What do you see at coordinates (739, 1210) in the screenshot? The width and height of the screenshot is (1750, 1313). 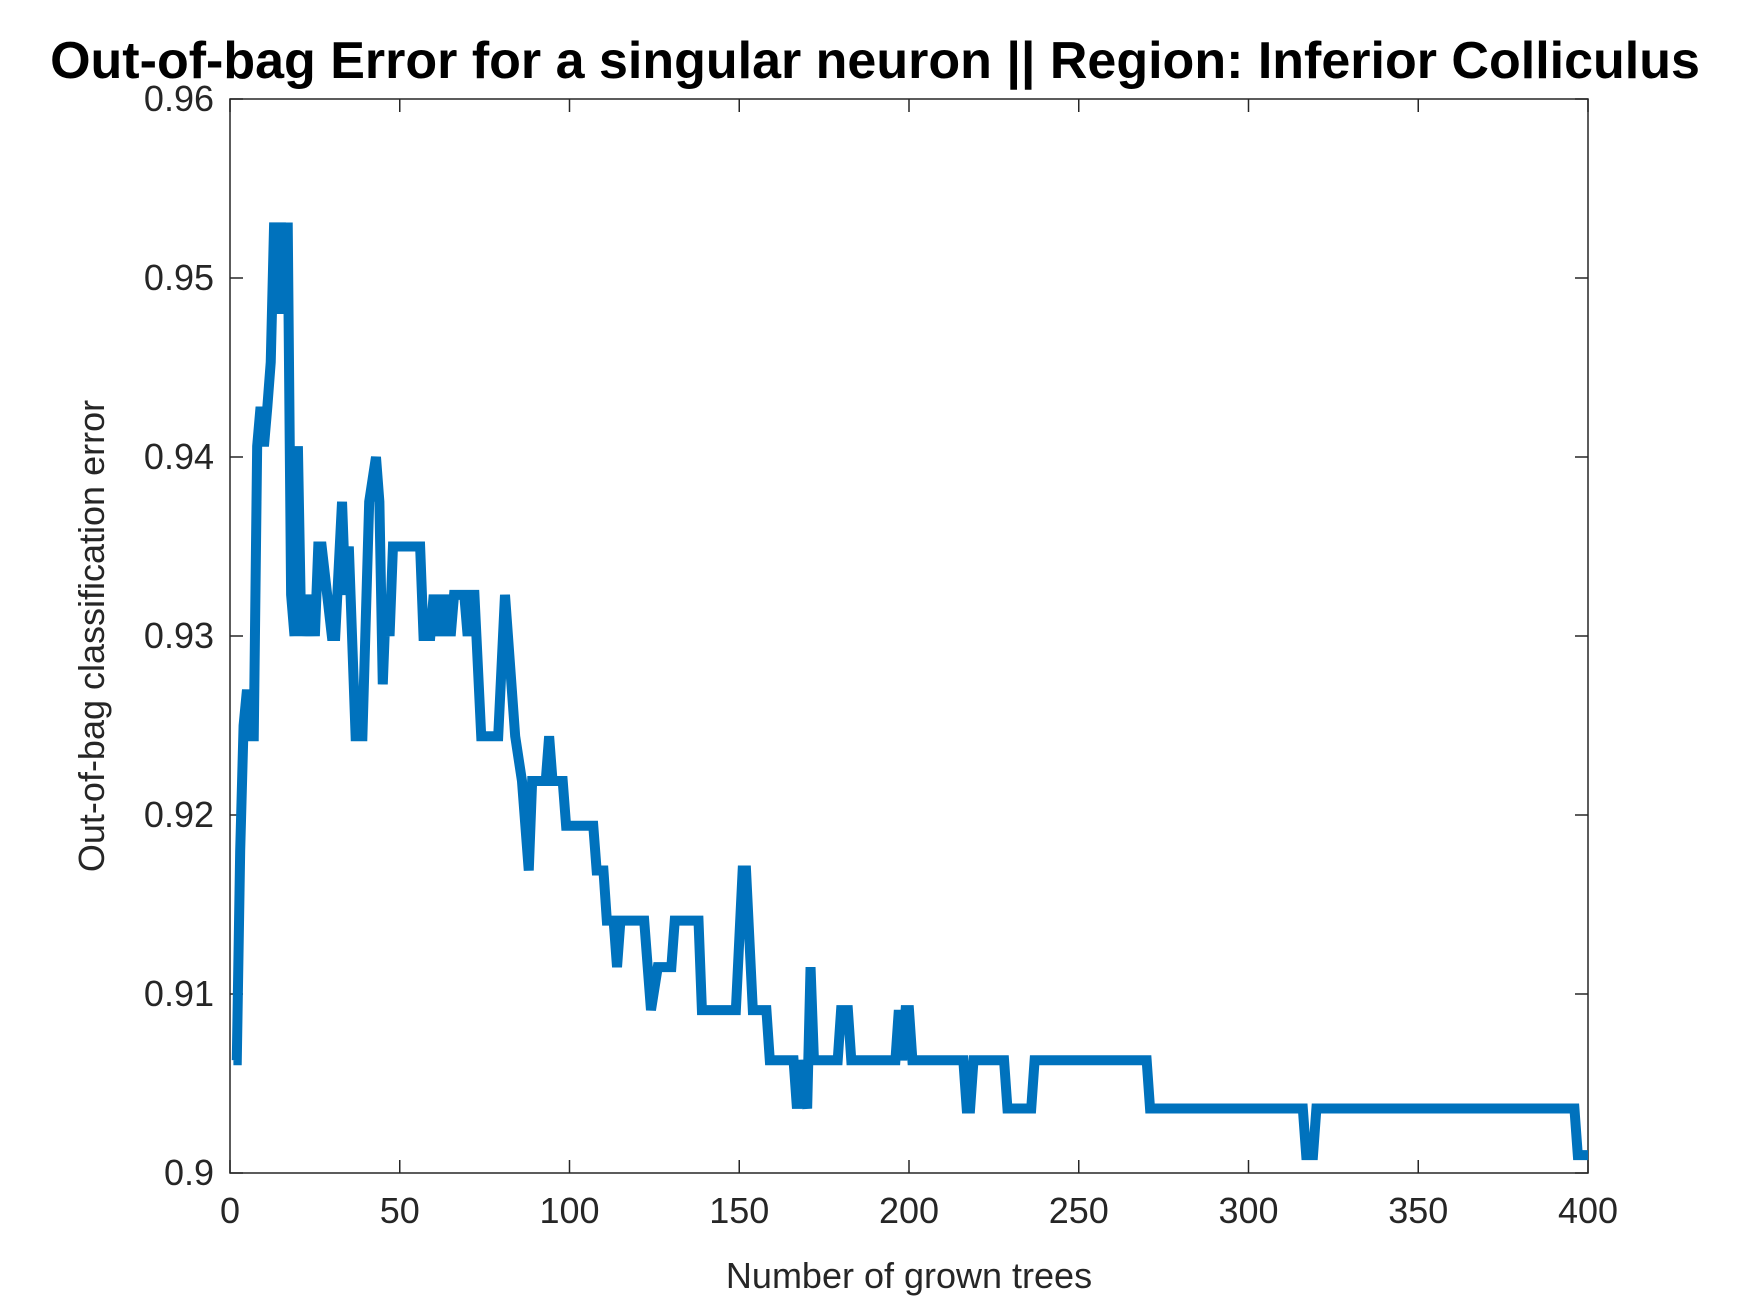 I see `x-tick-label: 150` at bounding box center [739, 1210].